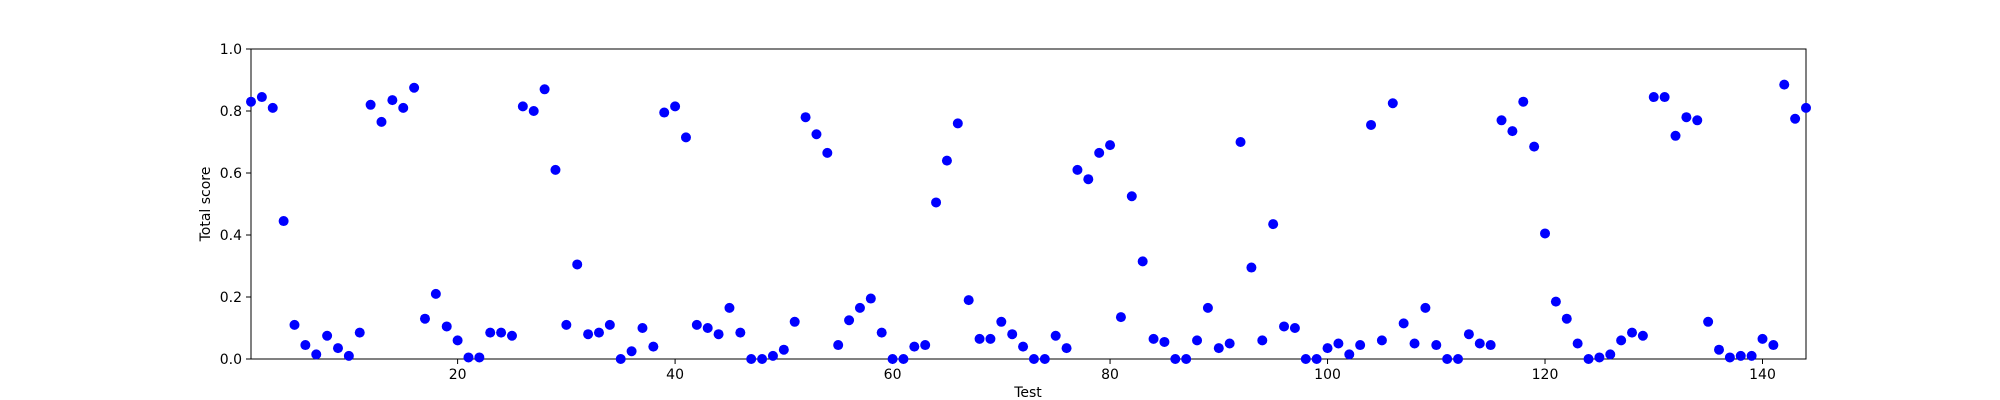 Image resolution: width=2000 pixels, height=400 pixels. What do you see at coordinates (231, 298) in the screenshot?
I see `y-tick-label: 0.2` at bounding box center [231, 298].